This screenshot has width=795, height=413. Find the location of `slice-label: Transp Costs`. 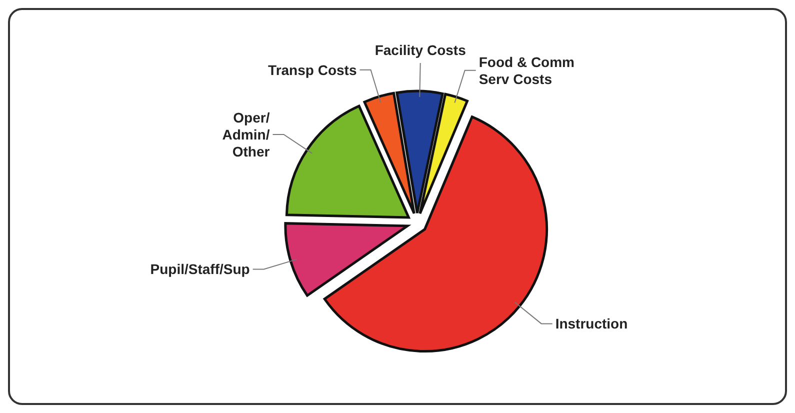

slice-label: Transp Costs is located at coordinates (312, 70).